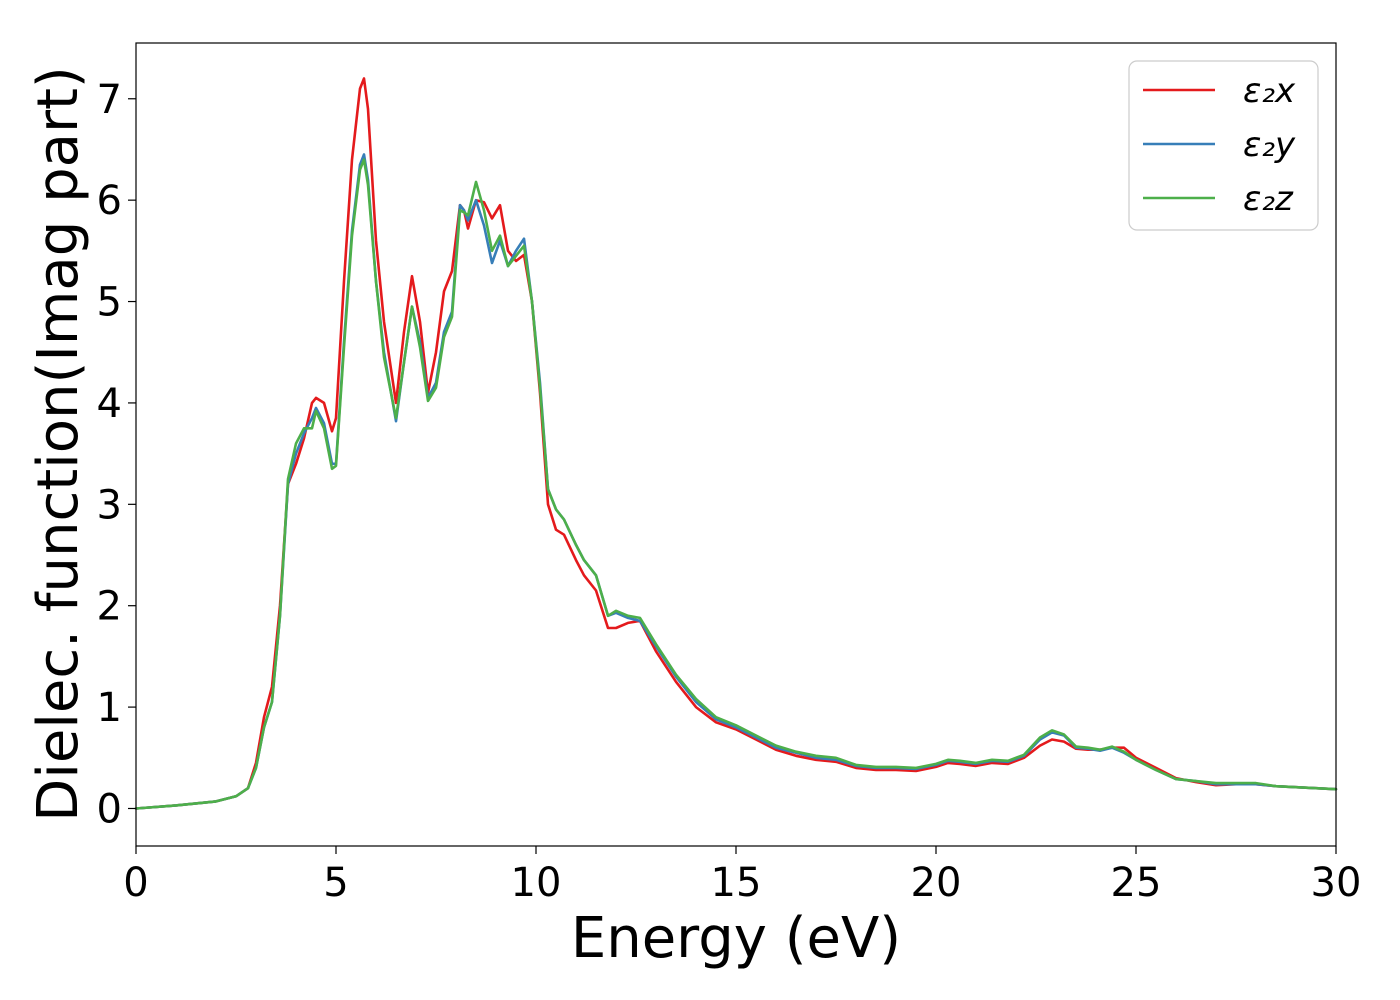 The height and width of the screenshot is (1000, 1400). What do you see at coordinates (109, 607) in the screenshot?
I see `y-tick-label: 2` at bounding box center [109, 607].